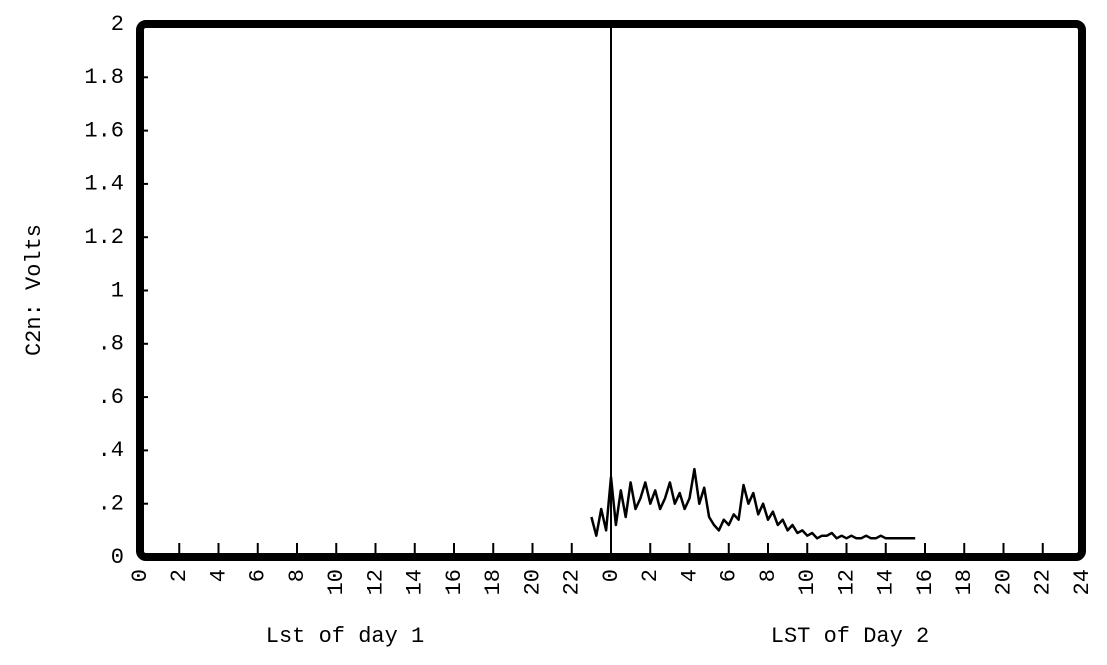 The width and height of the screenshot is (1107, 665). I want to click on y-tick-label: 2, so click(117, 24).